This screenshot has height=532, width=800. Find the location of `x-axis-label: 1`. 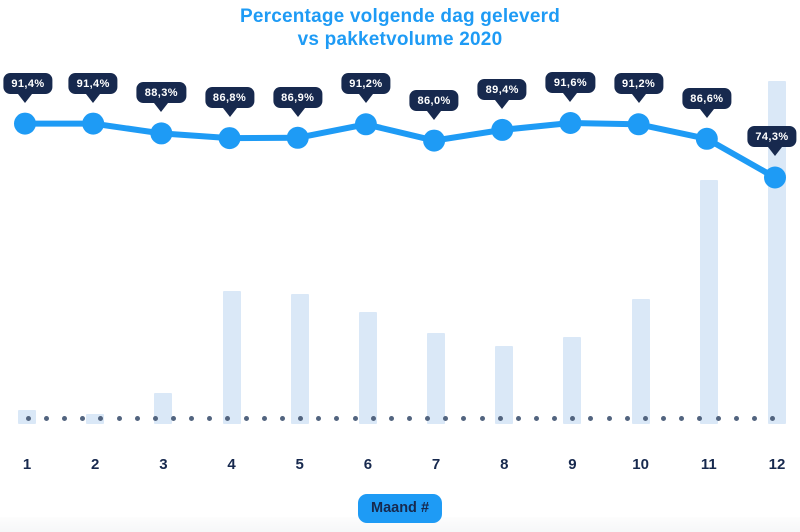

x-axis-label: 1 is located at coordinates (27, 464).